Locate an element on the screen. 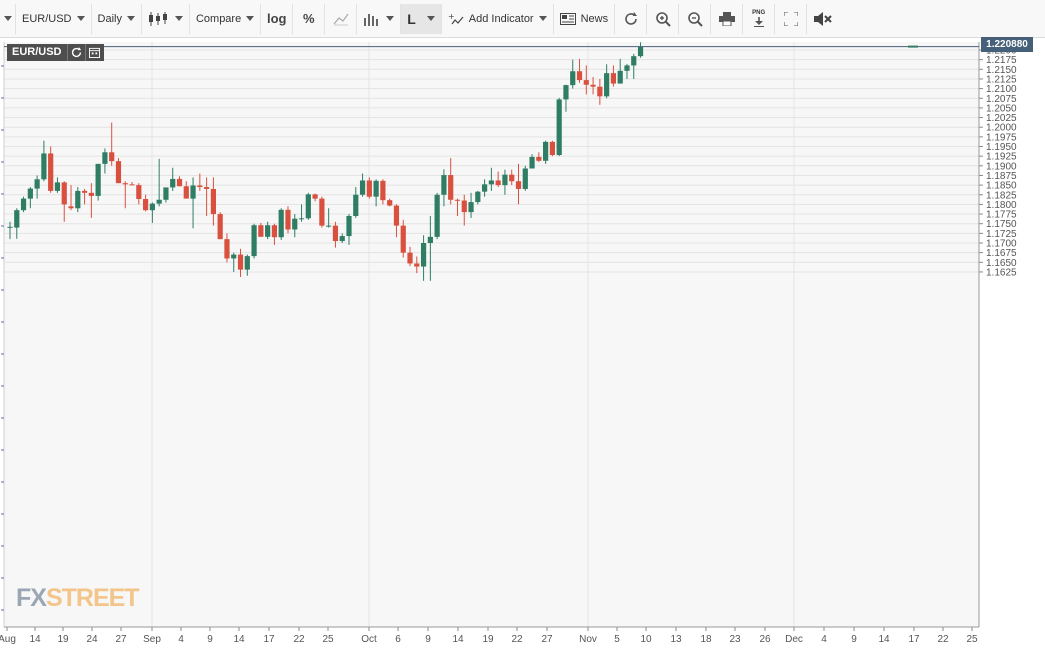 This screenshot has width=1045, height=657. y-tick-label: 1.1725 is located at coordinates (1001, 234).